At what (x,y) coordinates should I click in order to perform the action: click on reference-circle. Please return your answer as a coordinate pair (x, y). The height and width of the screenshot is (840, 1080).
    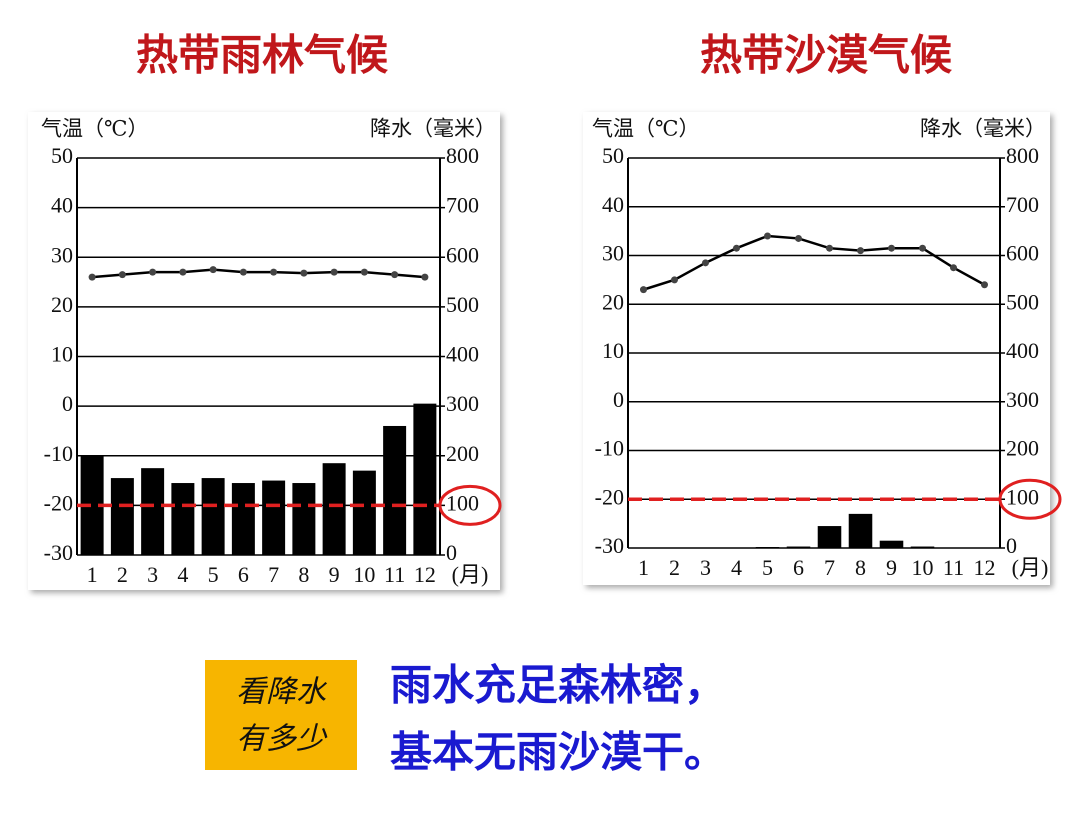
    Looking at the image, I should click on (470, 505).